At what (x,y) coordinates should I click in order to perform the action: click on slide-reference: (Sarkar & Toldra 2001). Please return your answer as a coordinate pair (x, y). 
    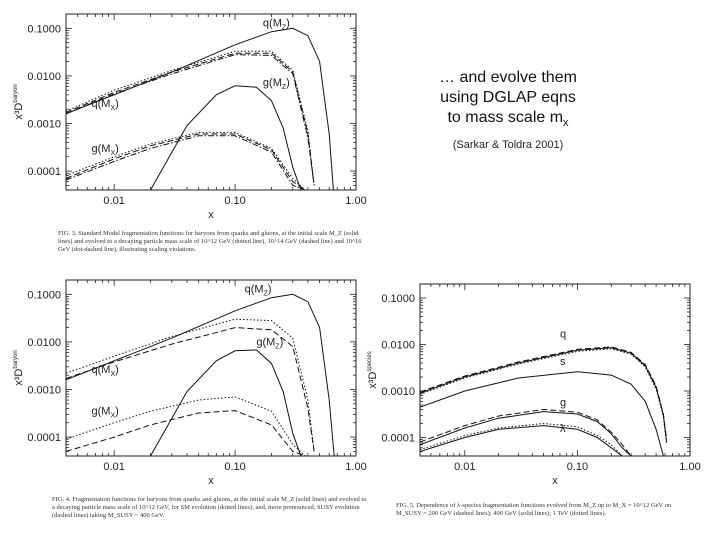
    Looking at the image, I should click on (508, 145).